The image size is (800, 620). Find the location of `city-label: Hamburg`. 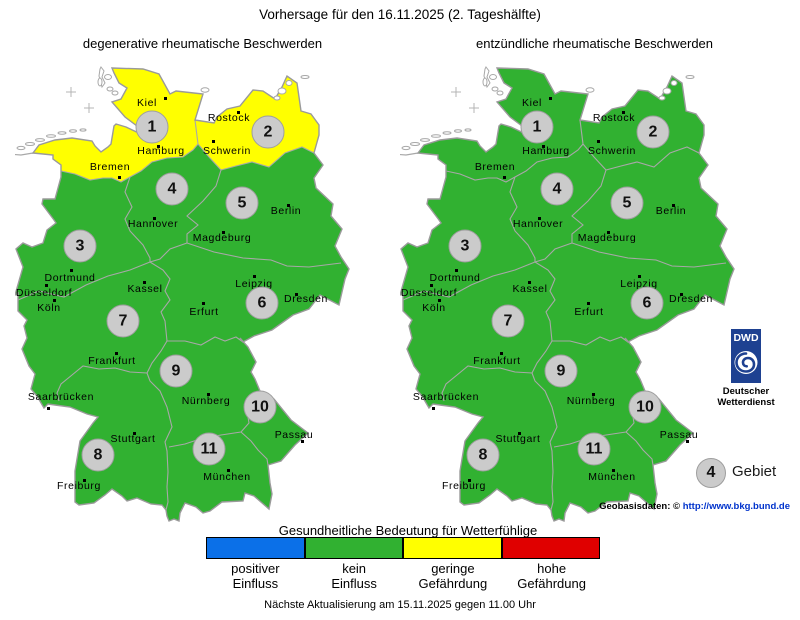

city-label: Hamburg is located at coordinates (161, 151).